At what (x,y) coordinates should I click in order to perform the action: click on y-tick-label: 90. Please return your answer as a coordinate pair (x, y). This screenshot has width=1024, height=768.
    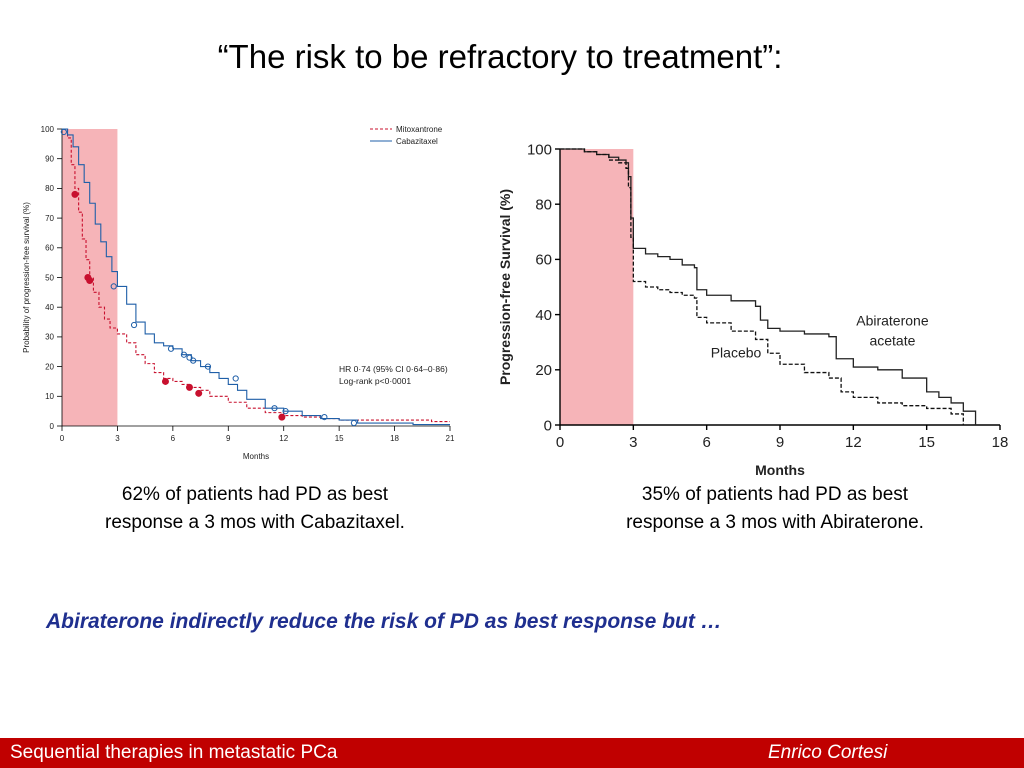
    Looking at the image, I should click on (49, 159).